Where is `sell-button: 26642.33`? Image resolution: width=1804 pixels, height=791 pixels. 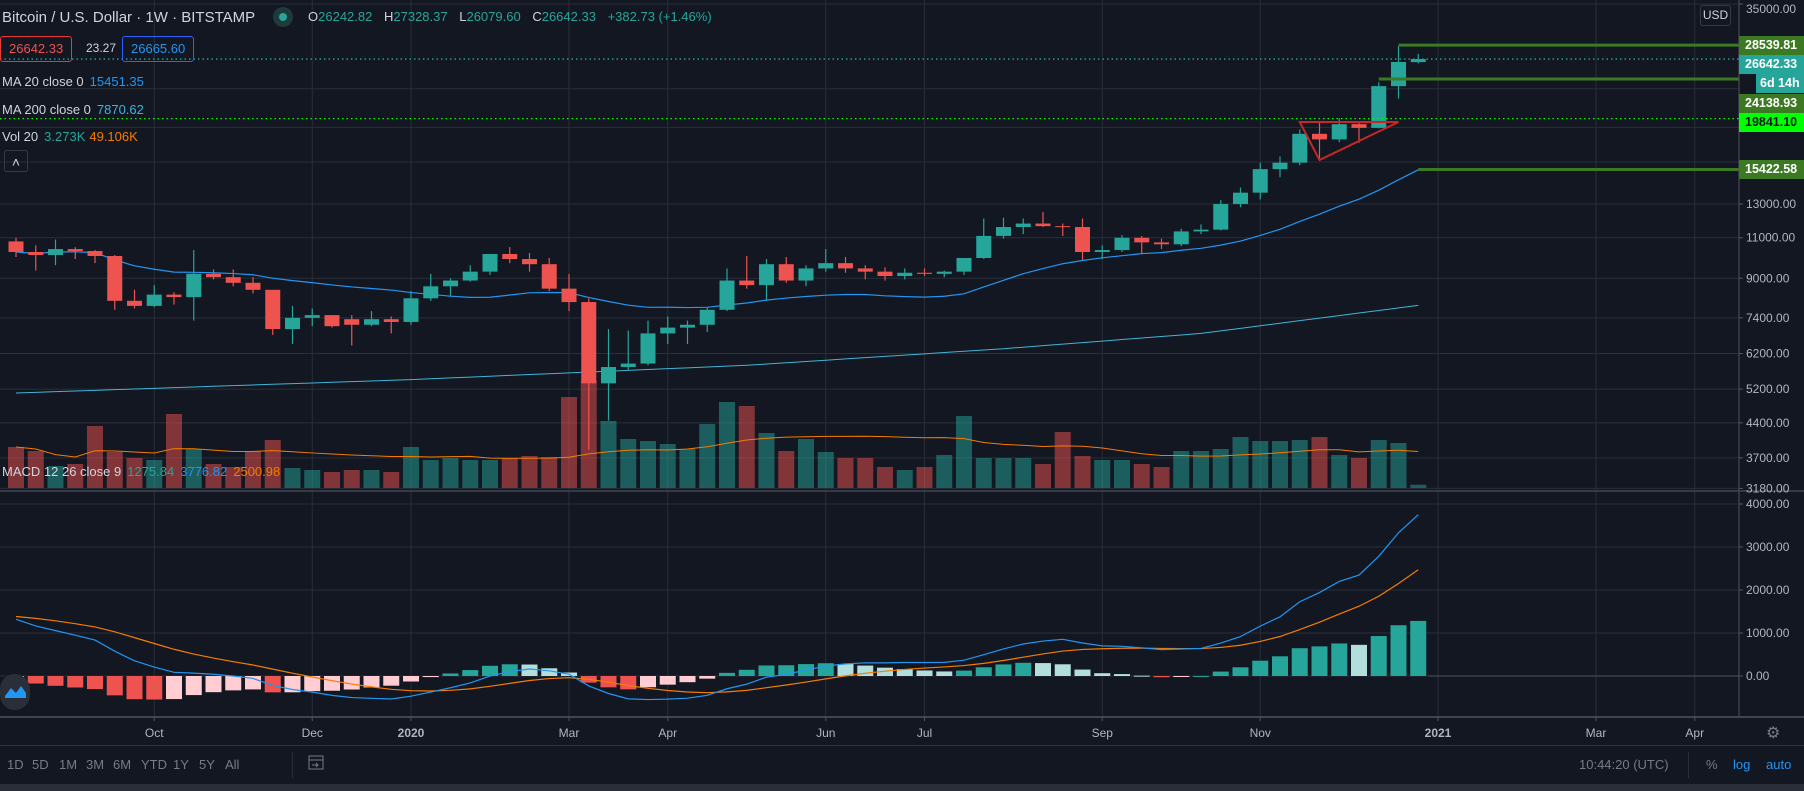 sell-button: 26642.33 is located at coordinates (36, 49).